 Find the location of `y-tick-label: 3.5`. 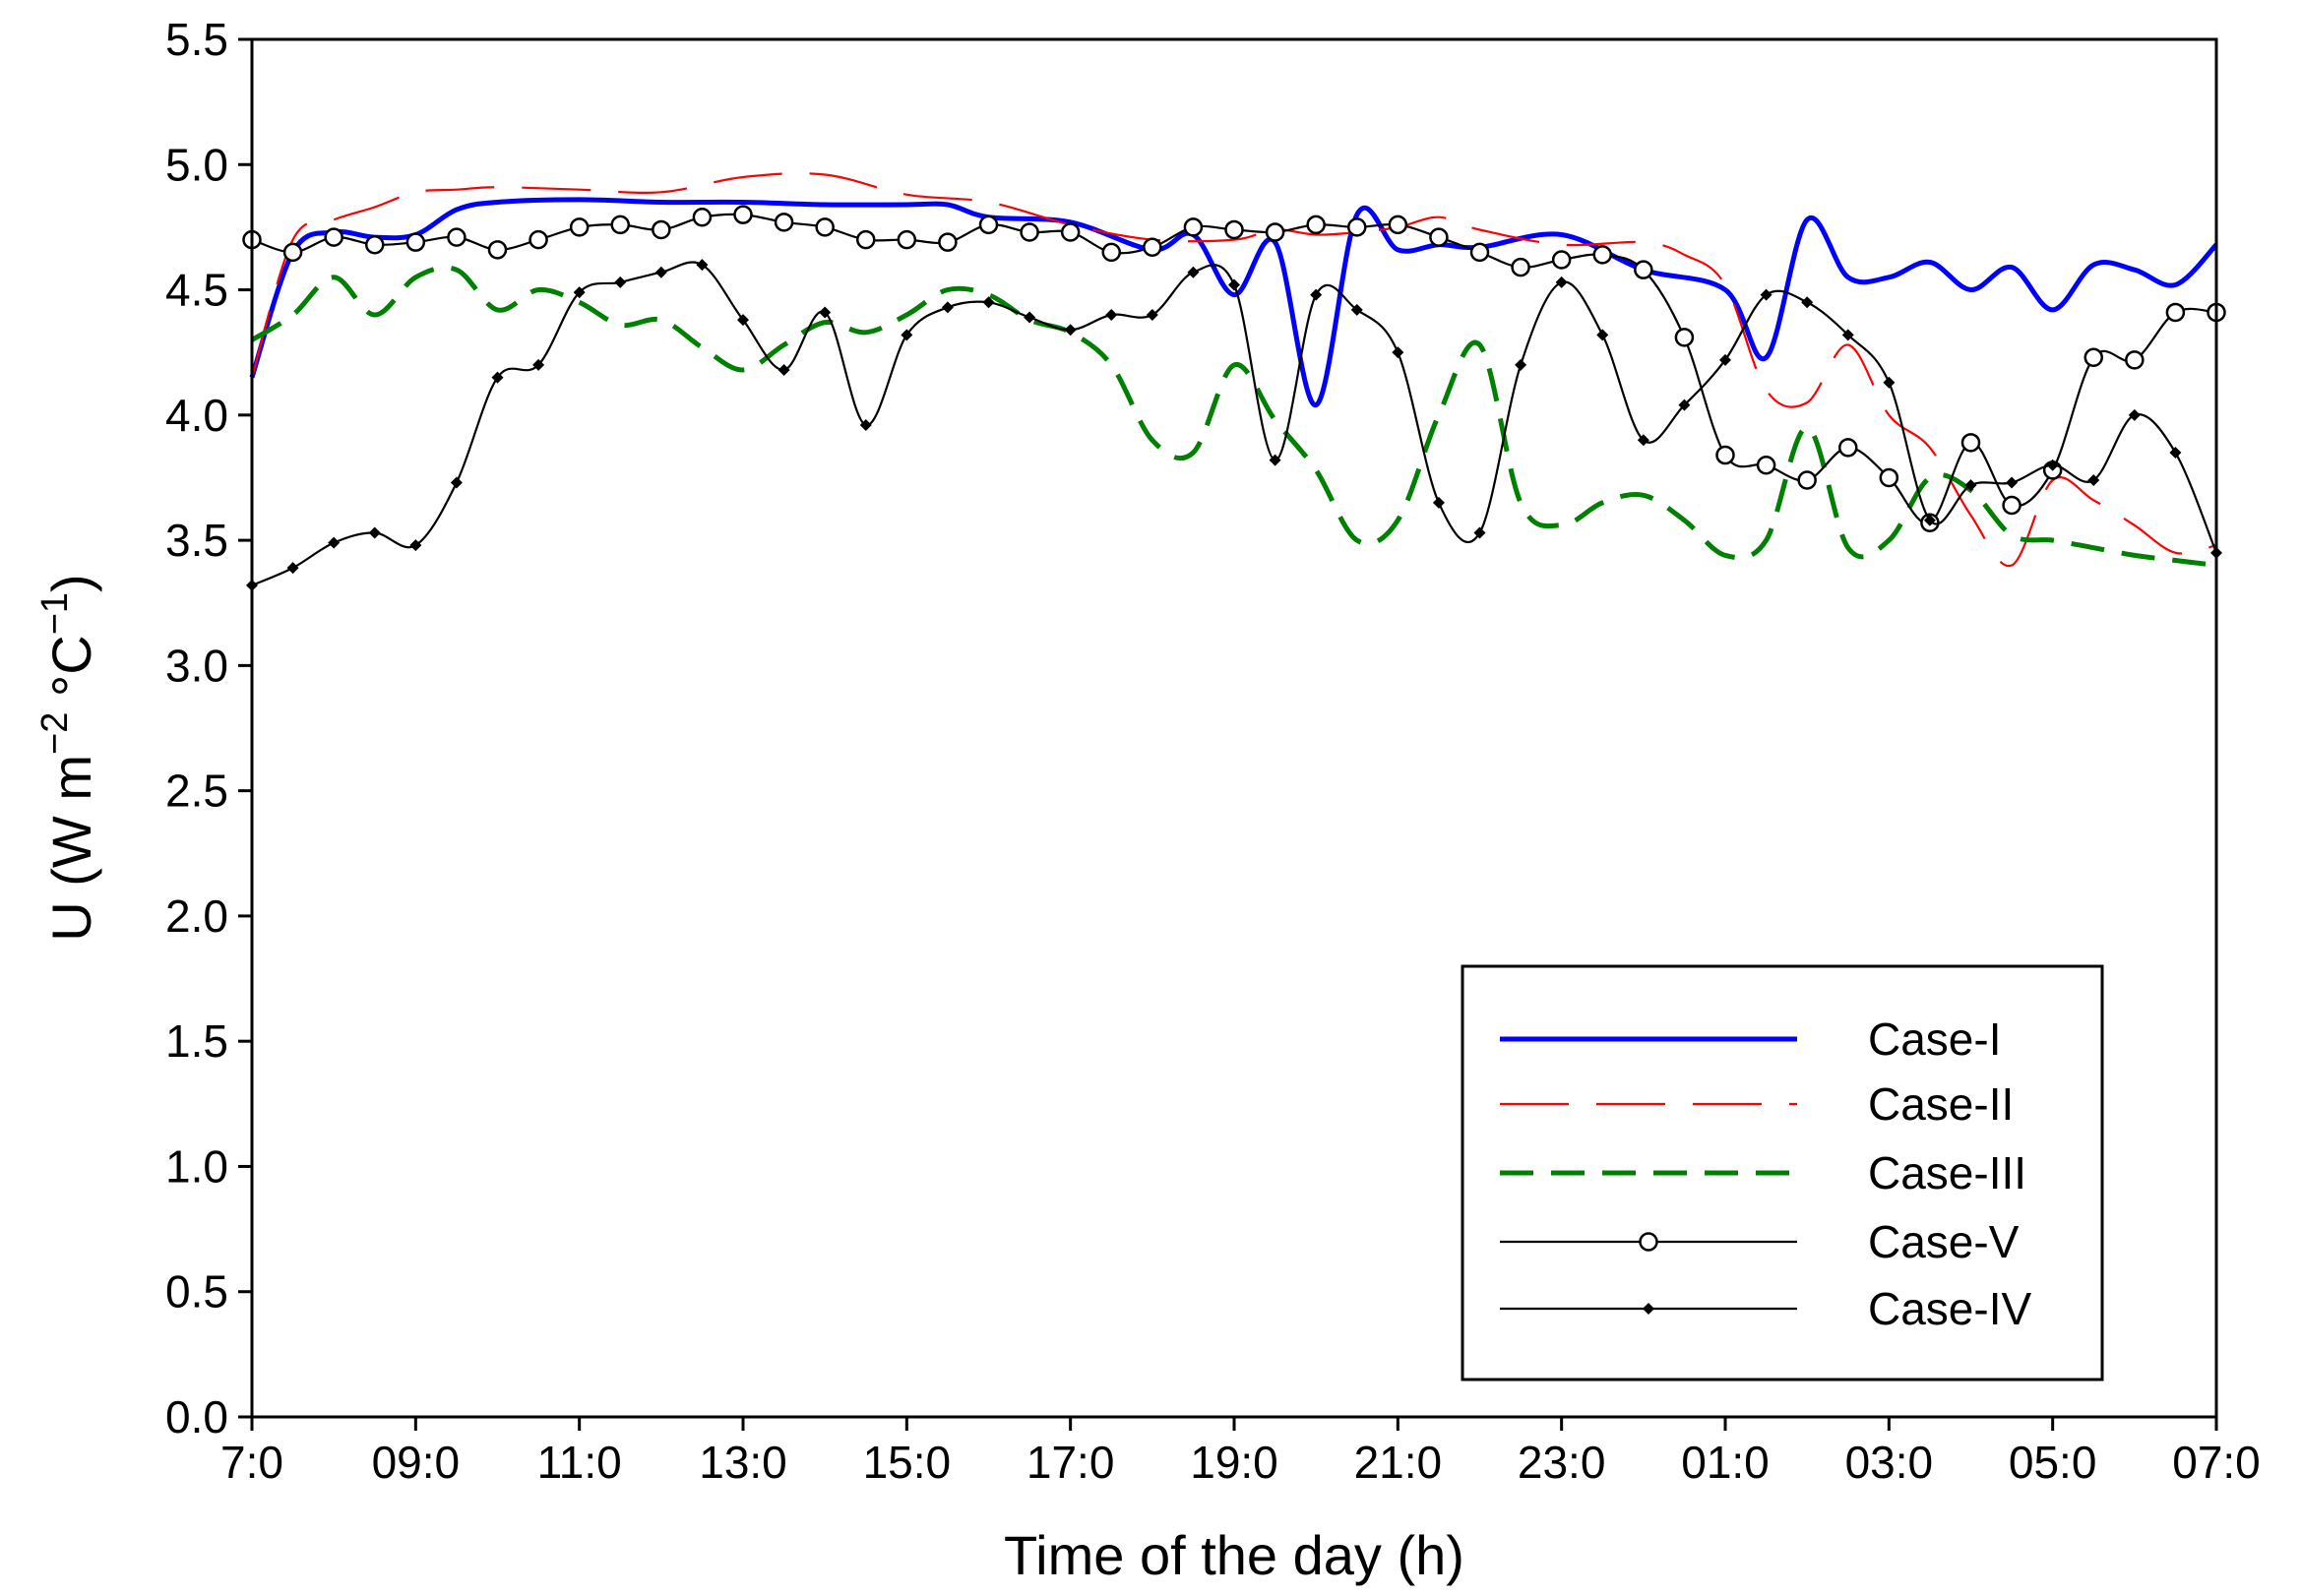

y-tick-label: 3.5 is located at coordinates (196, 540).